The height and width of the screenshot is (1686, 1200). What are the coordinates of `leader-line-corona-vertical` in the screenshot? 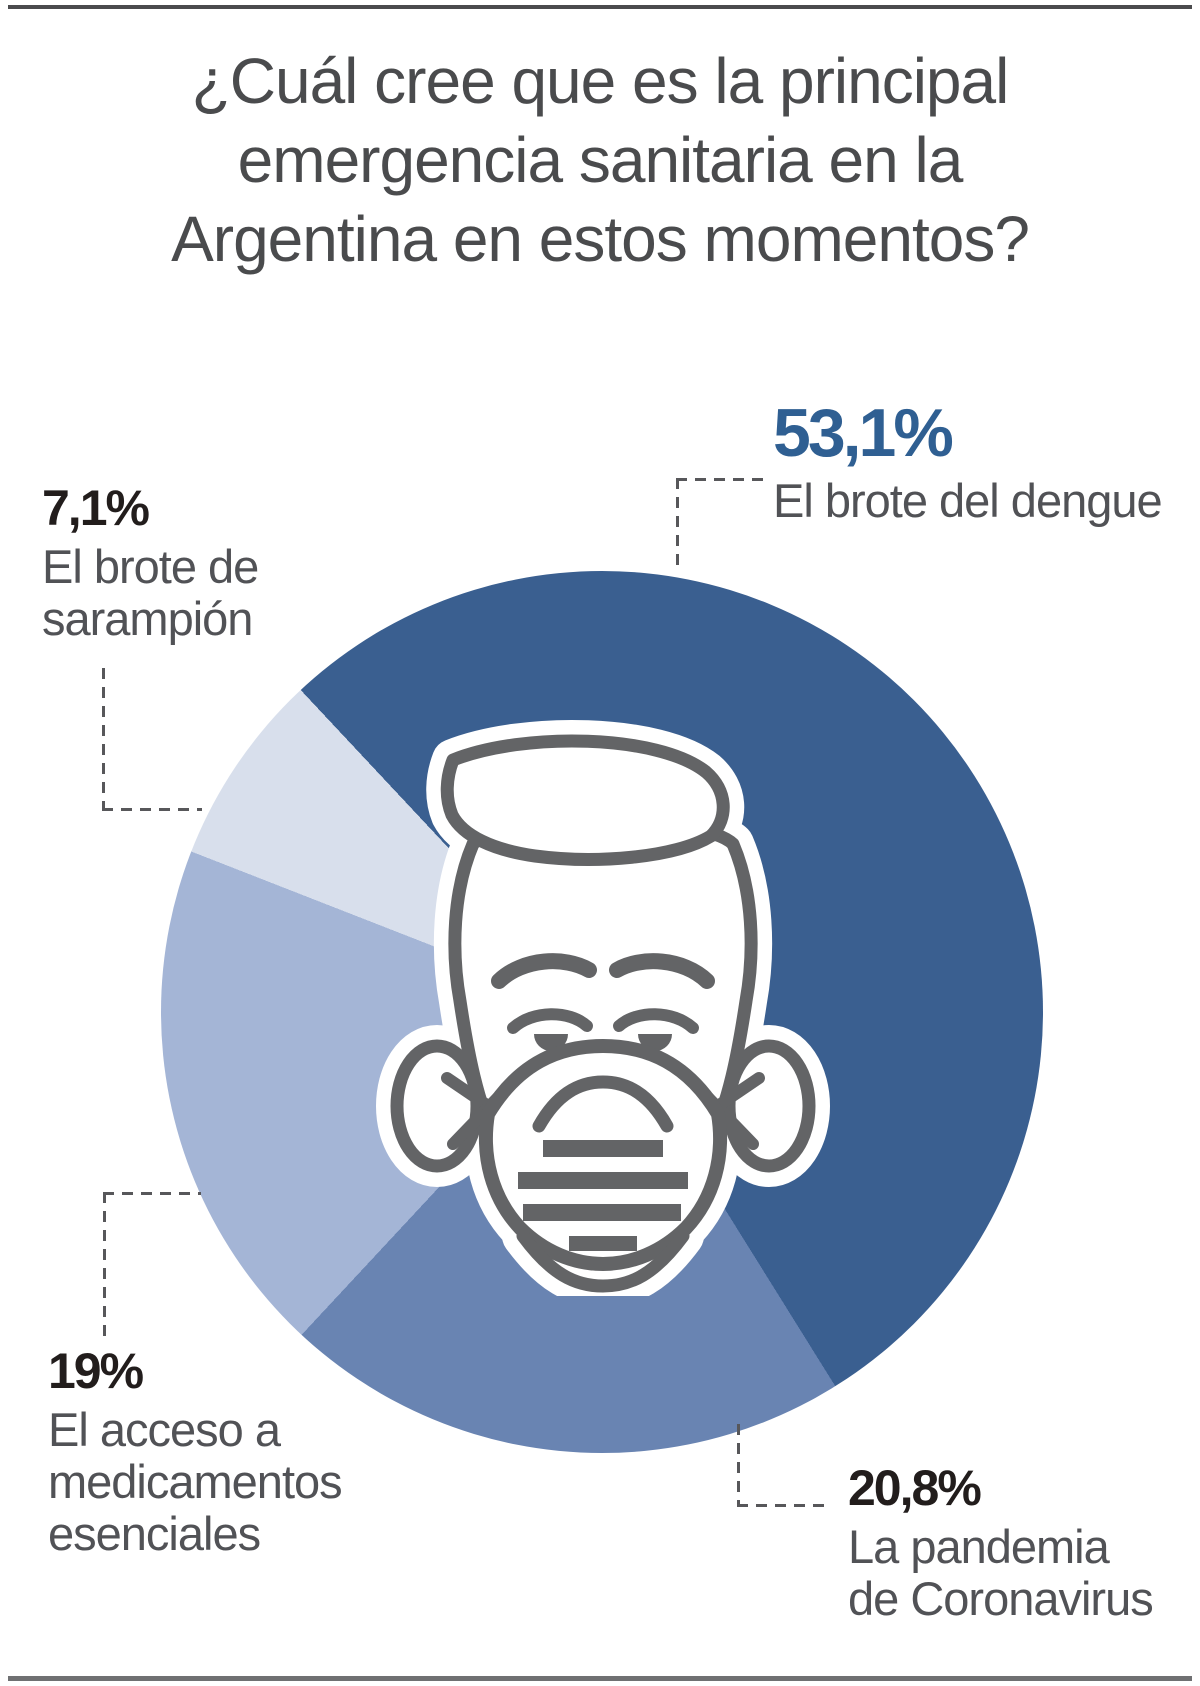 It's located at (738, 1465).